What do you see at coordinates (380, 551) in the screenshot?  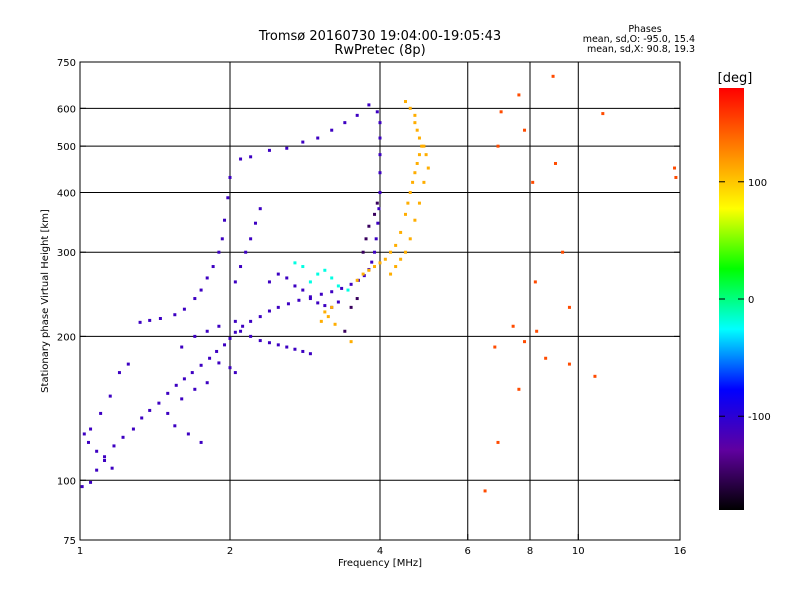 I see `x-tick-label: 4` at bounding box center [380, 551].